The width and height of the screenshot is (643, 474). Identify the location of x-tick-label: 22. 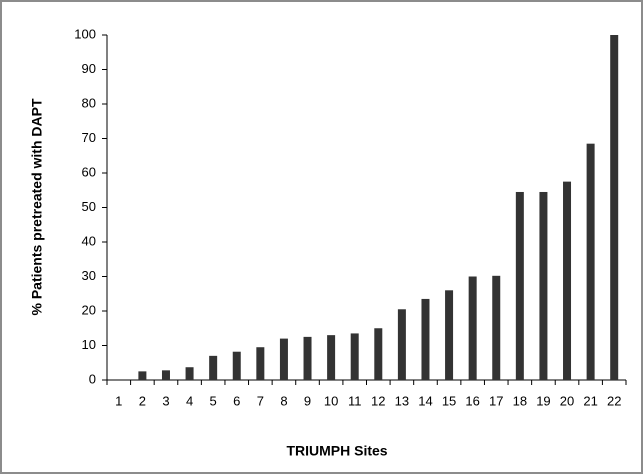
(614, 400).